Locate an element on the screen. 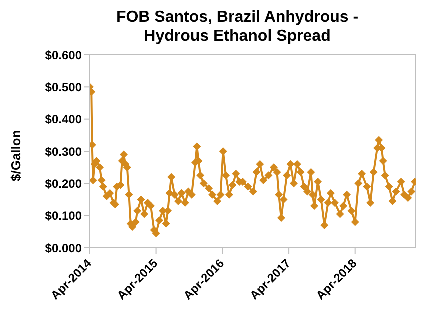 The image size is (435, 321). y-tick-label: $0.500 is located at coordinates (63, 87).